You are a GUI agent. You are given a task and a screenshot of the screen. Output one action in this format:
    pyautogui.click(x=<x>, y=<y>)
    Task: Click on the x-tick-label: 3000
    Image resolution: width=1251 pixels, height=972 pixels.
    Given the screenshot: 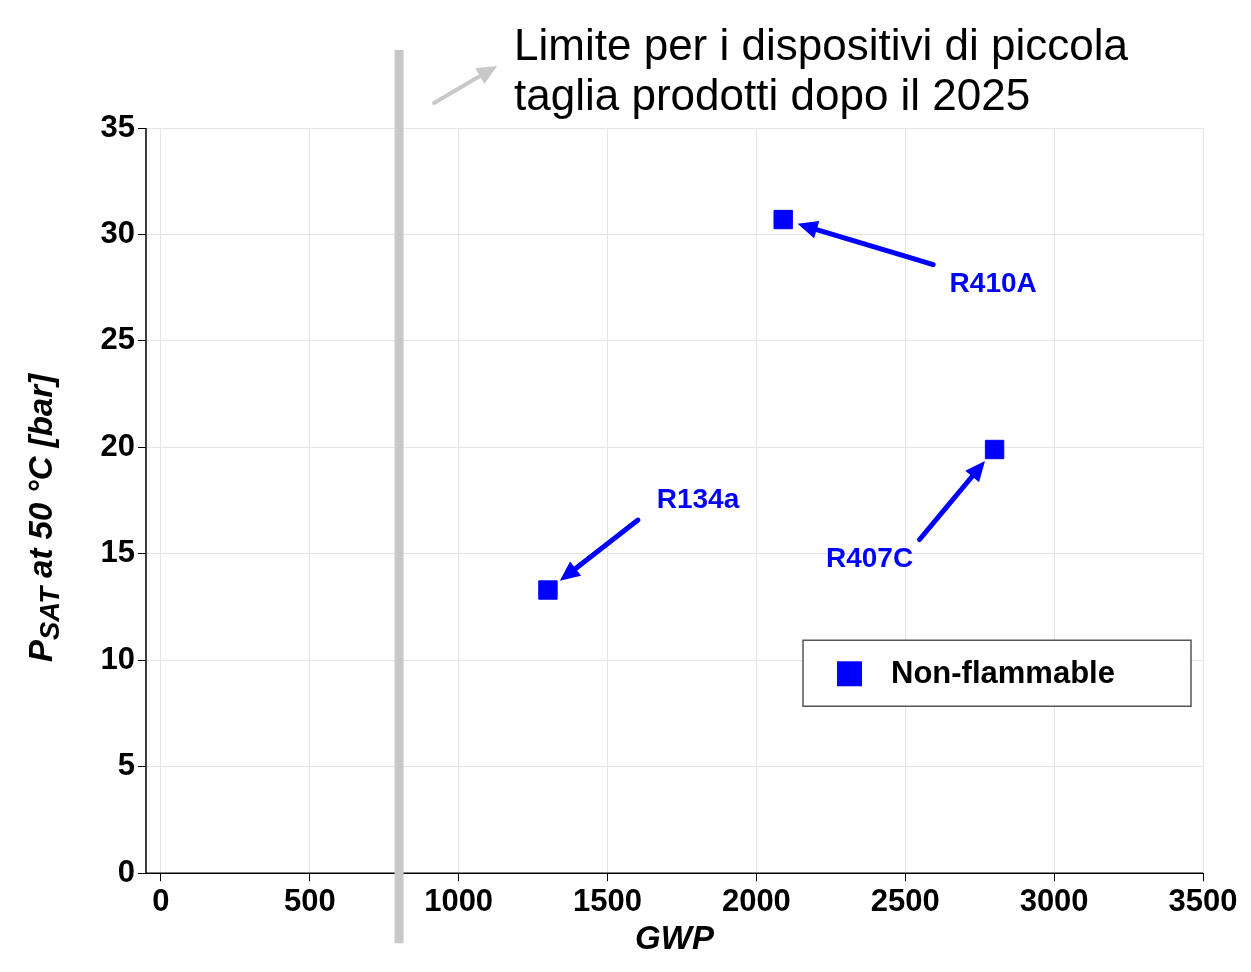 What is the action you would take?
    pyautogui.click(x=1054, y=901)
    